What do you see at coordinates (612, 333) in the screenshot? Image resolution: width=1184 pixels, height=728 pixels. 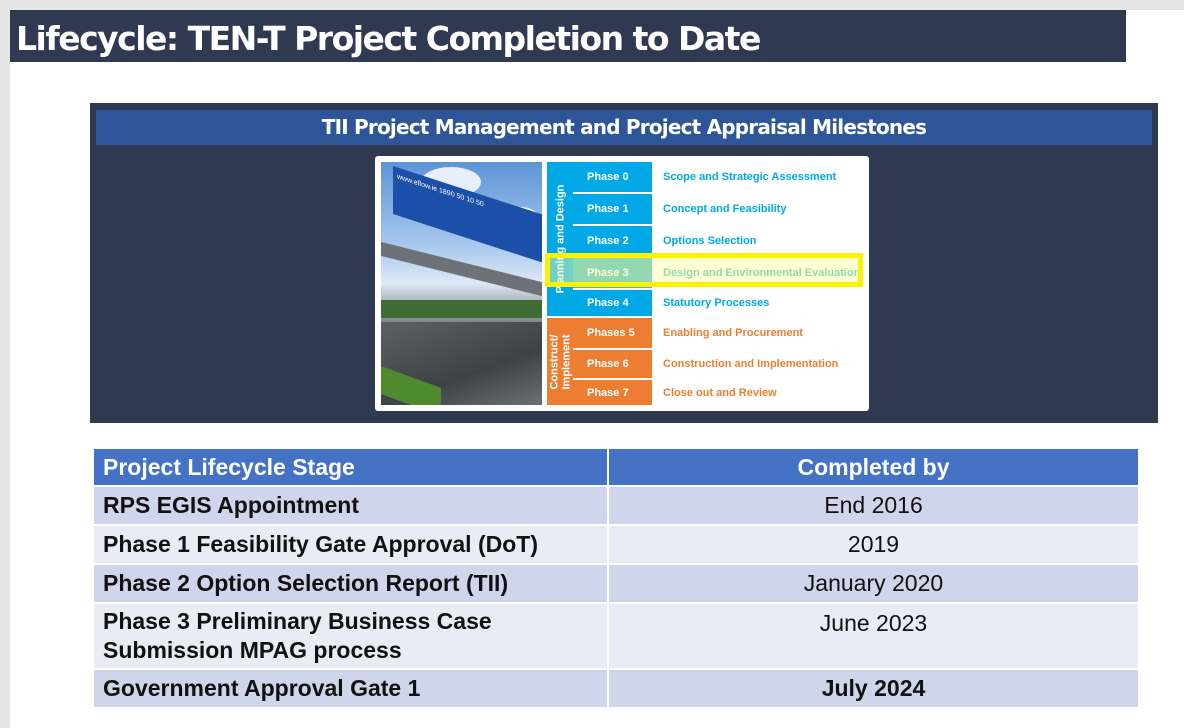 I see `phase-label: Phases 5` at bounding box center [612, 333].